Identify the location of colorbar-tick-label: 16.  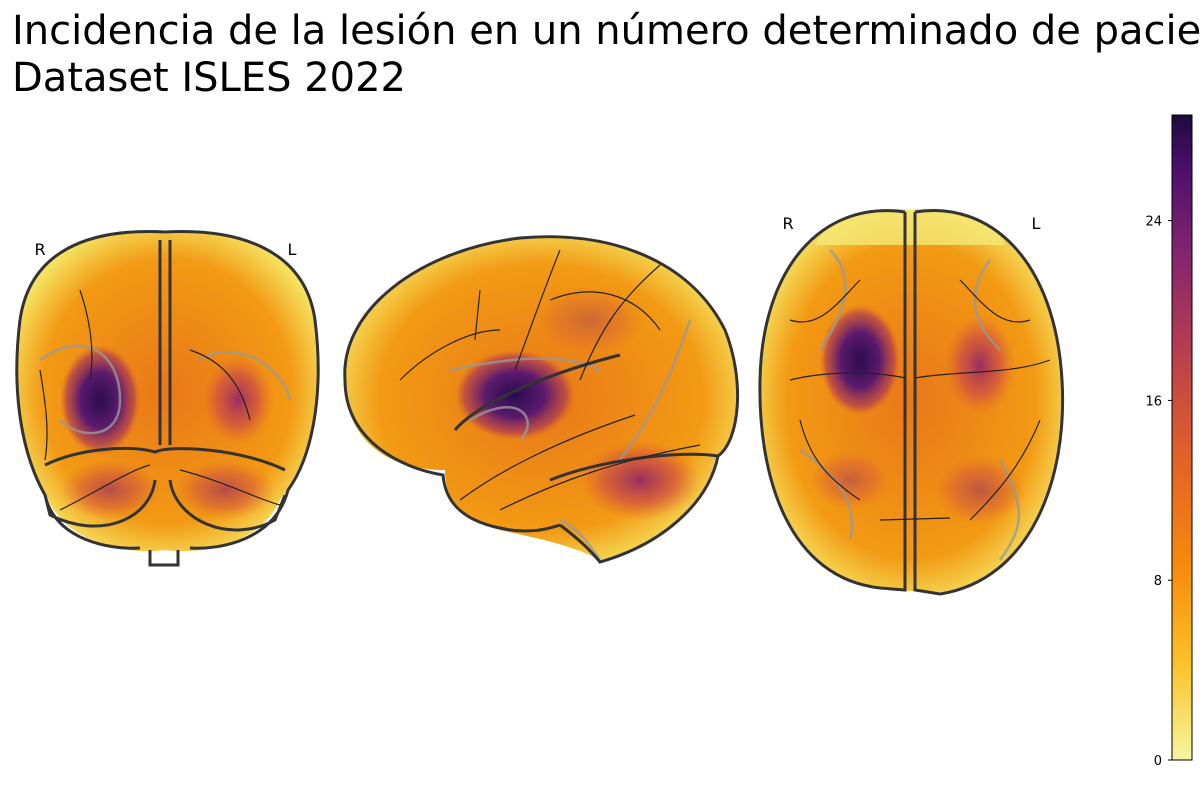
(1153, 401).